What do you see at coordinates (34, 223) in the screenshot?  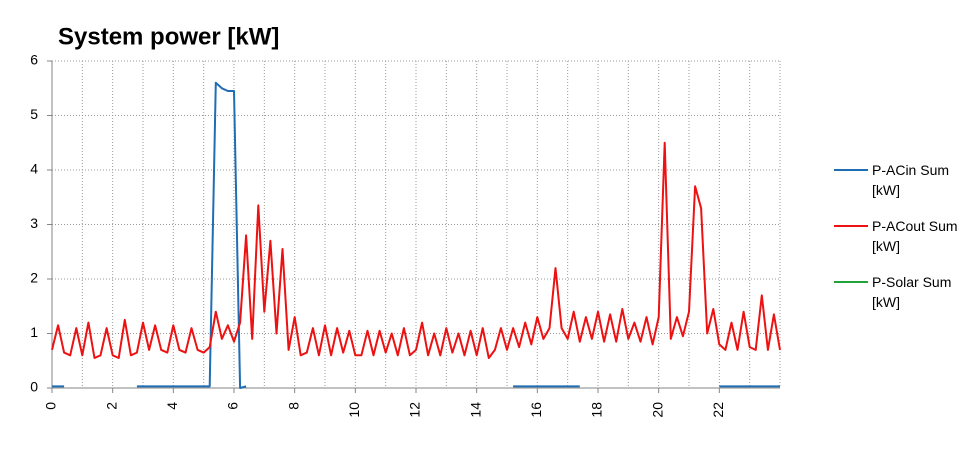 I see `y-tick-label: 3` at bounding box center [34, 223].